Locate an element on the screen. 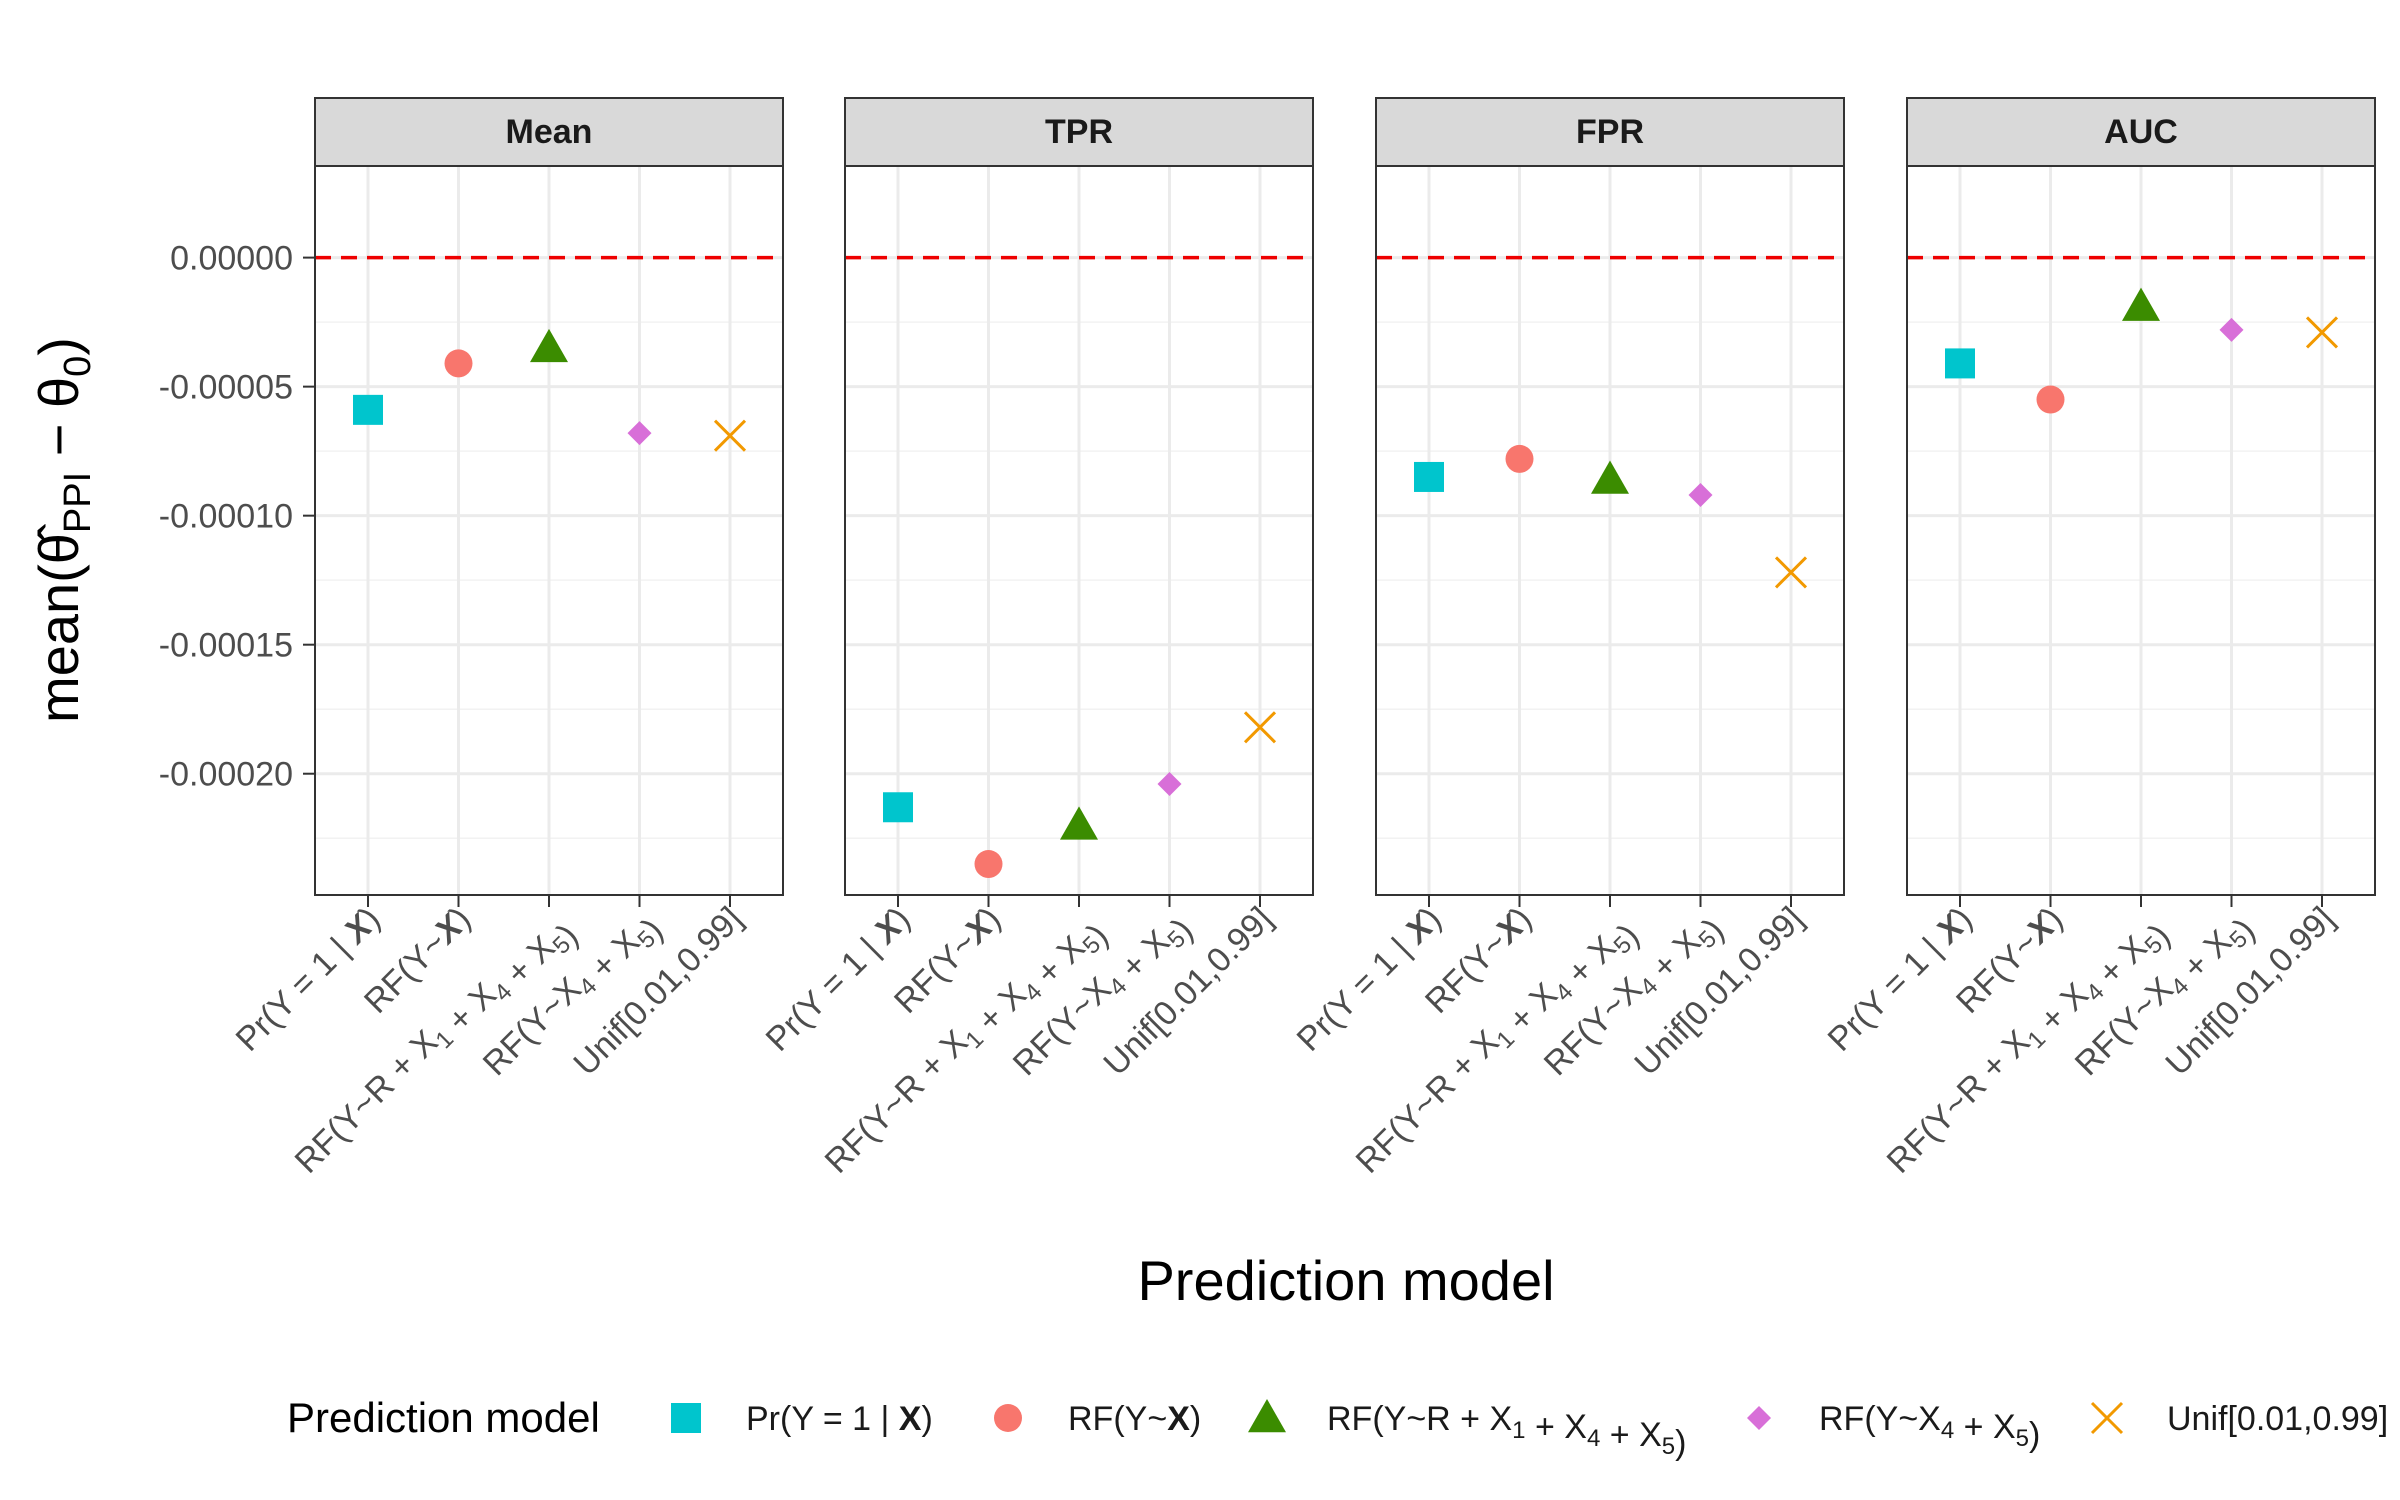 The width and height of the screenshot is (2400, 1500). legend-title: Prediction model is located at coordinates (443, 1417).